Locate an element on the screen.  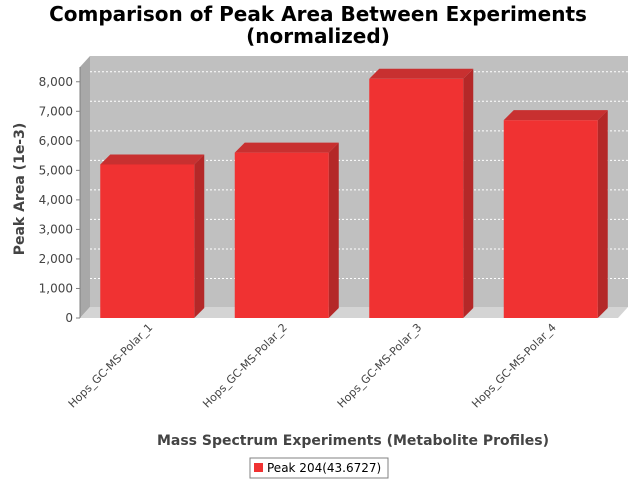
y-tick-label: 4,000 is located at coordinates (56, 200).